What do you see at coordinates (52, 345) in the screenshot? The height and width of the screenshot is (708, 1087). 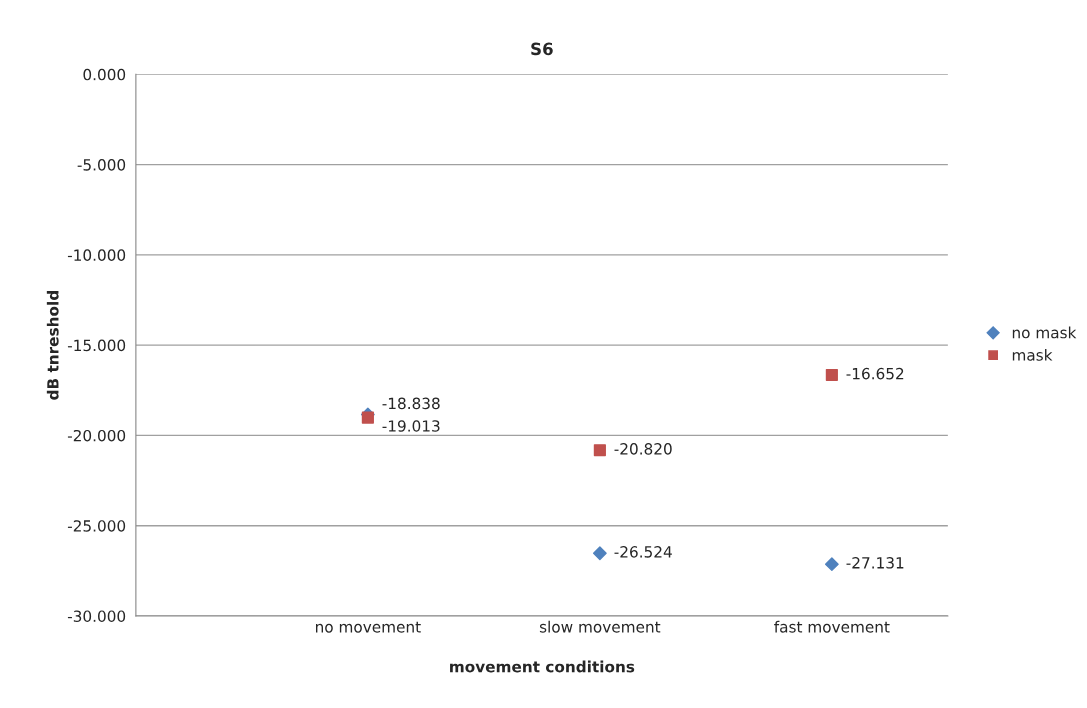 I see `y-axis-title: dB tnreshold` at bounding box center [52, 345].